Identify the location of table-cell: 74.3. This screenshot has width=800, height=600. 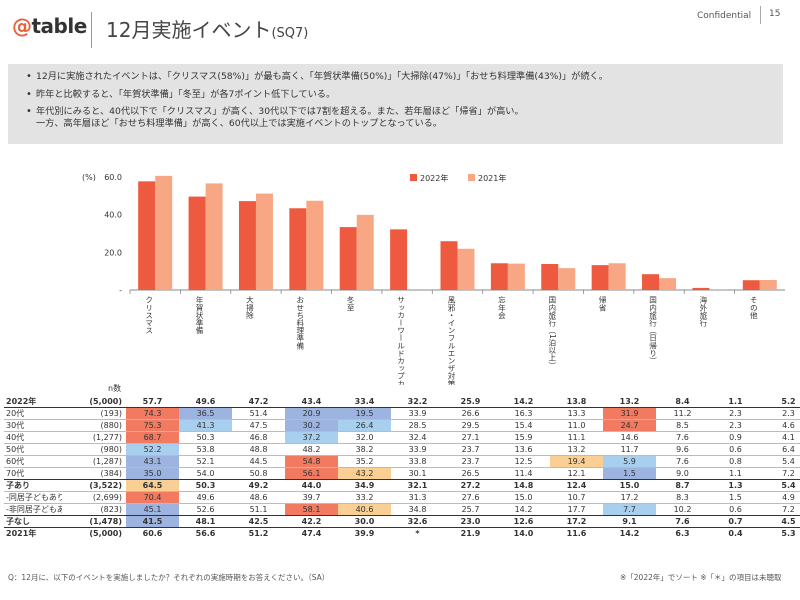
(152, 413).